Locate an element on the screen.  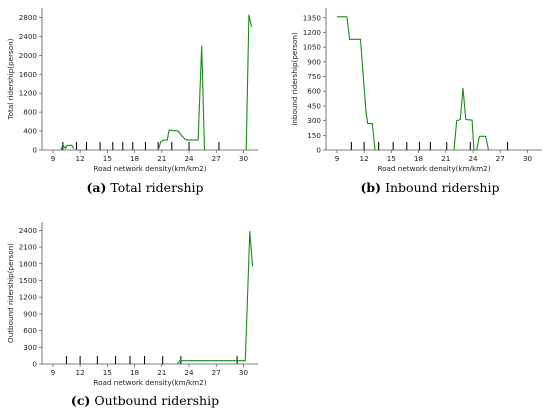
y-tick-label: 2100 is located at coordinates (28, 247).